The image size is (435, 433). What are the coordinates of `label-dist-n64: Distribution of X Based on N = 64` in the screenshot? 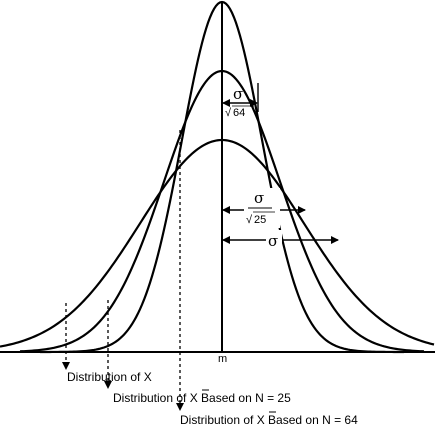 It's located at (269, 420).